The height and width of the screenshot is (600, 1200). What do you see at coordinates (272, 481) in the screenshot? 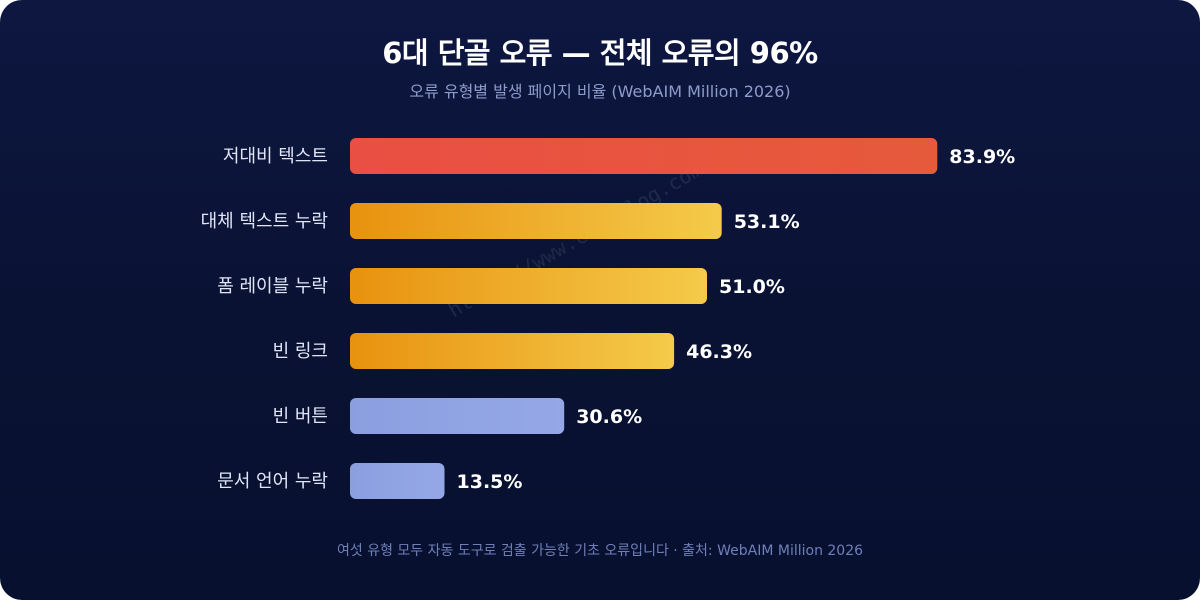
I see `category-label: 문서 언어 누락` at bounding box center [272, 481].